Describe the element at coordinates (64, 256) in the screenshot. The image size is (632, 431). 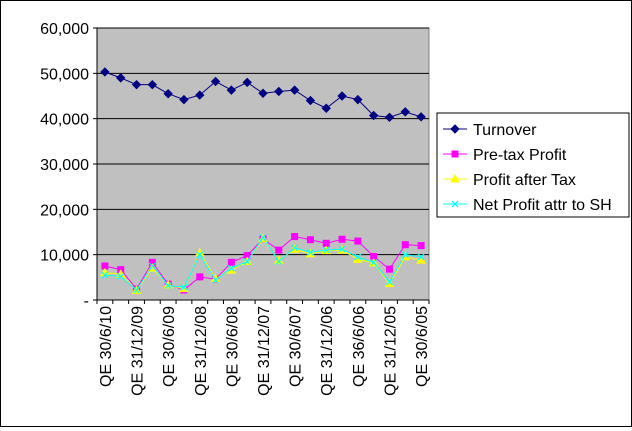
I see `y-tick-label: 10,000` at that location.